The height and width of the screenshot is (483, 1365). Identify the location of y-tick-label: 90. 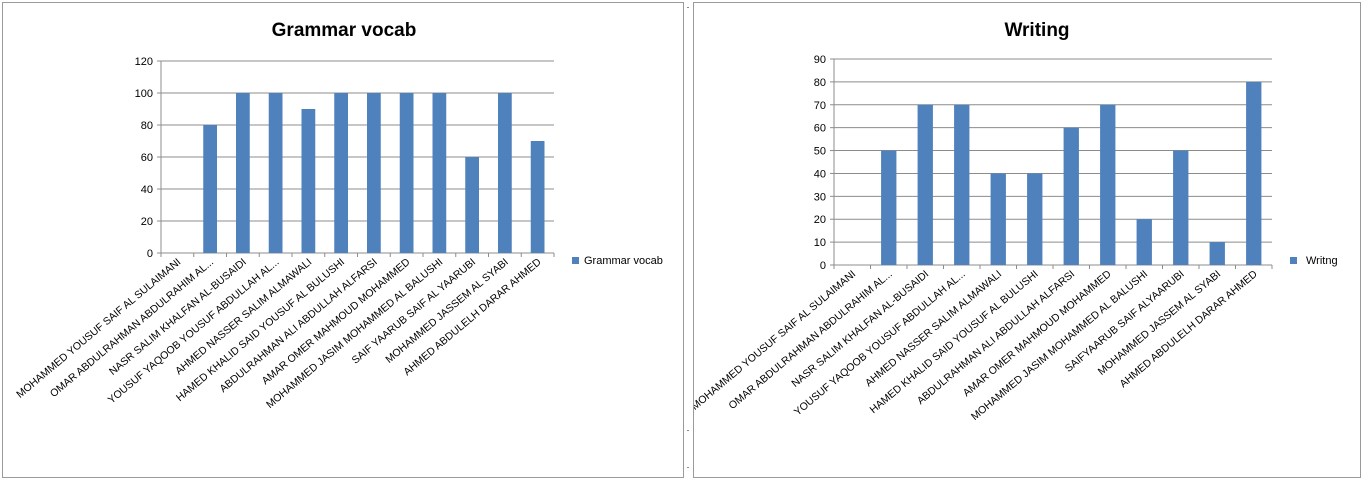
(820, 60).